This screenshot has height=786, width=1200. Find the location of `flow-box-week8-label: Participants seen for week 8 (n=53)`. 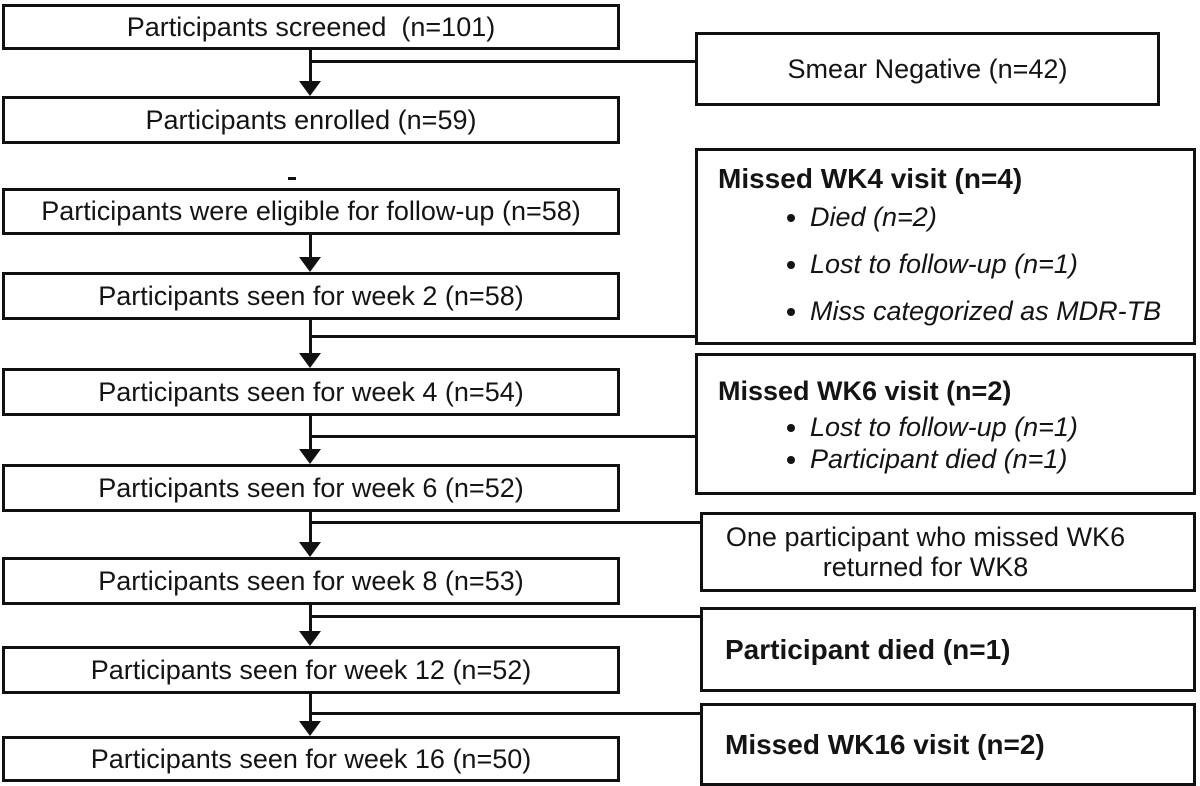

flow-box-week8-label: Participants seen for week 8 (n=53) is located at coordinates (311, 580).